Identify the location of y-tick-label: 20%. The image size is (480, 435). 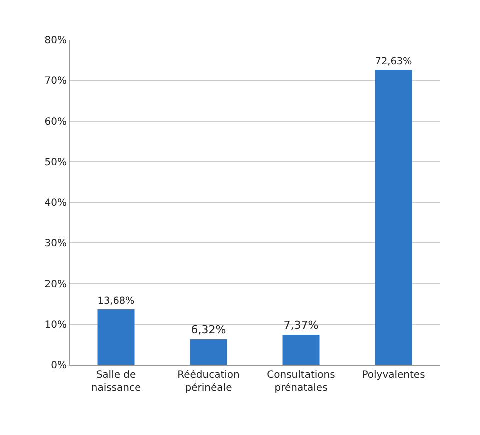
(55, 284).